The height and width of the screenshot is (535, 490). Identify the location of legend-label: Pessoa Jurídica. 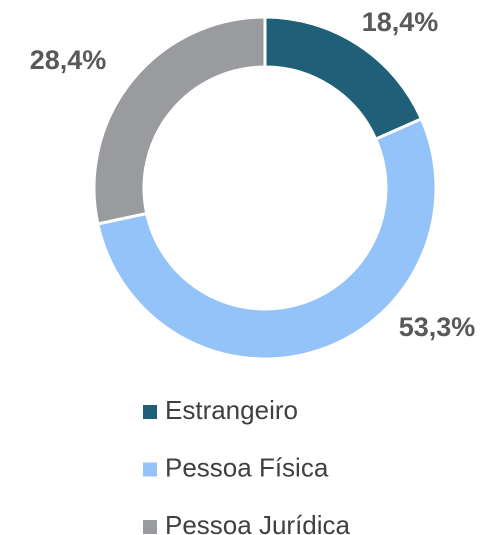
(258, 522).